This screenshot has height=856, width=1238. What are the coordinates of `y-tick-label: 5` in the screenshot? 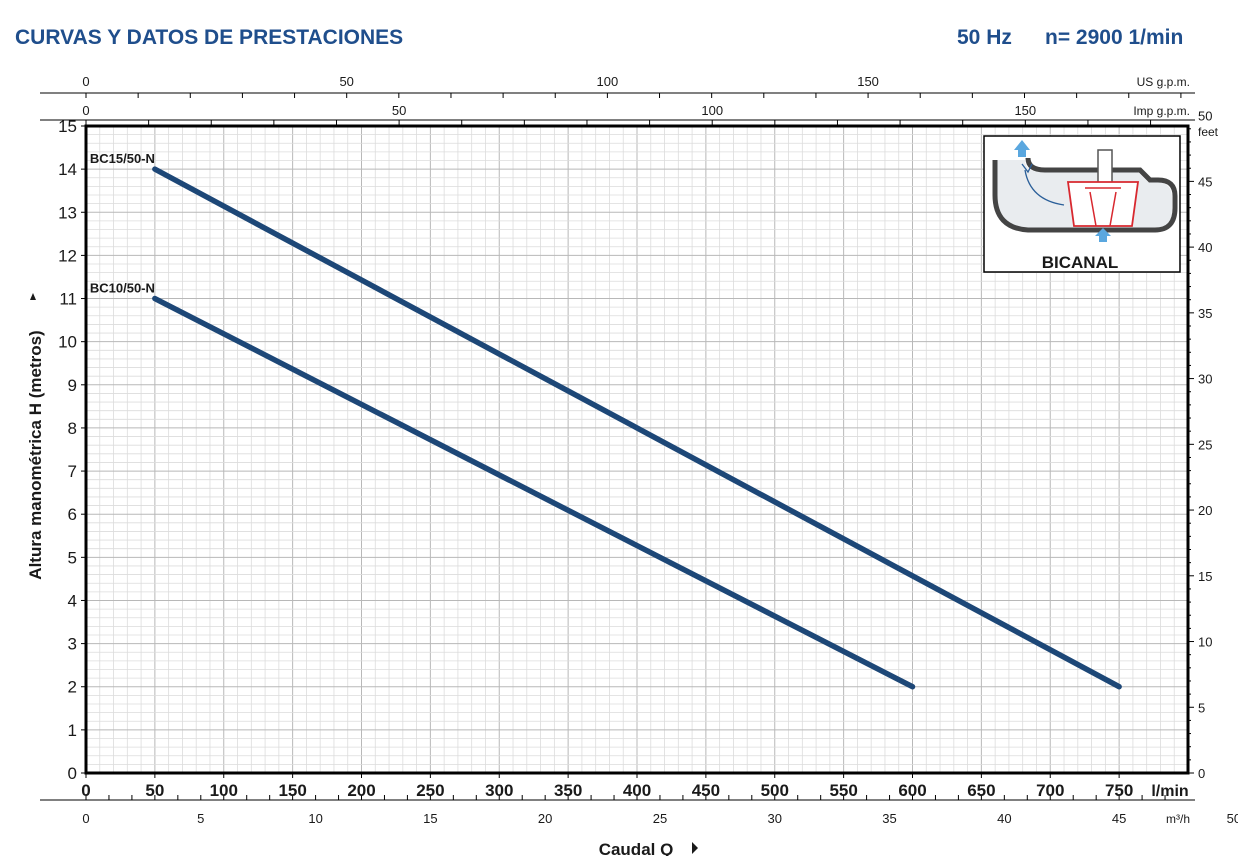 It's located at (72, 557).